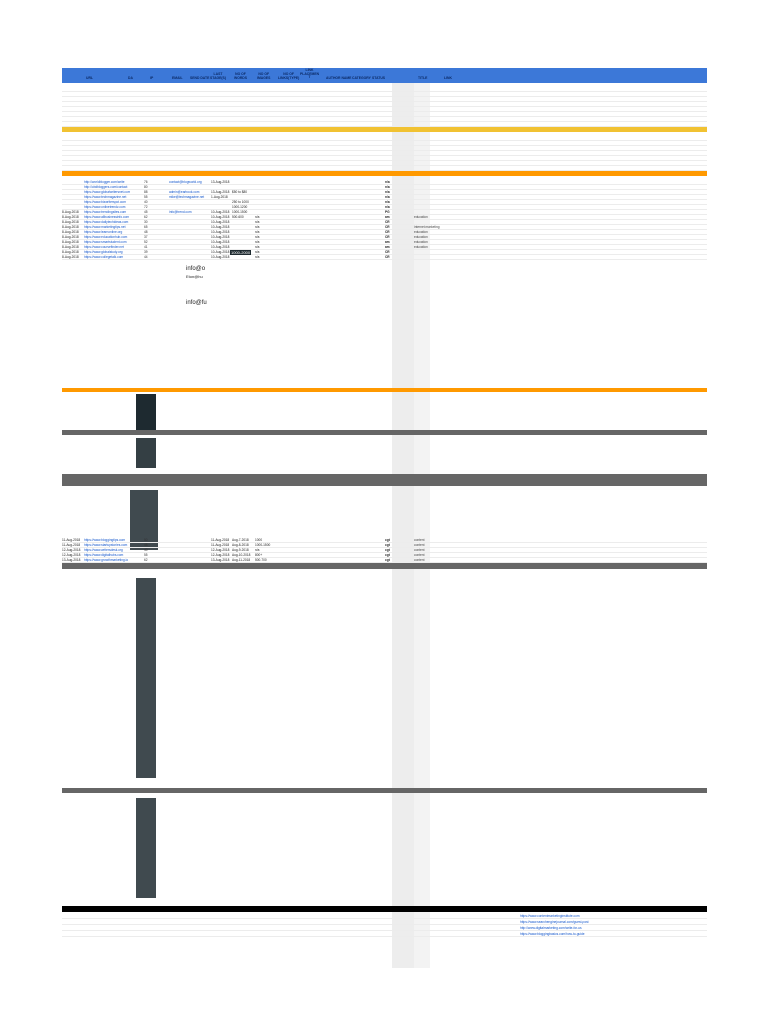 This screenshot has height=1024, width=768. What do you see at coordinates (104, 555) in the screenshot?
I see `cell-url: https://www.digitalhubs.com` at bounding box center [104, 555].